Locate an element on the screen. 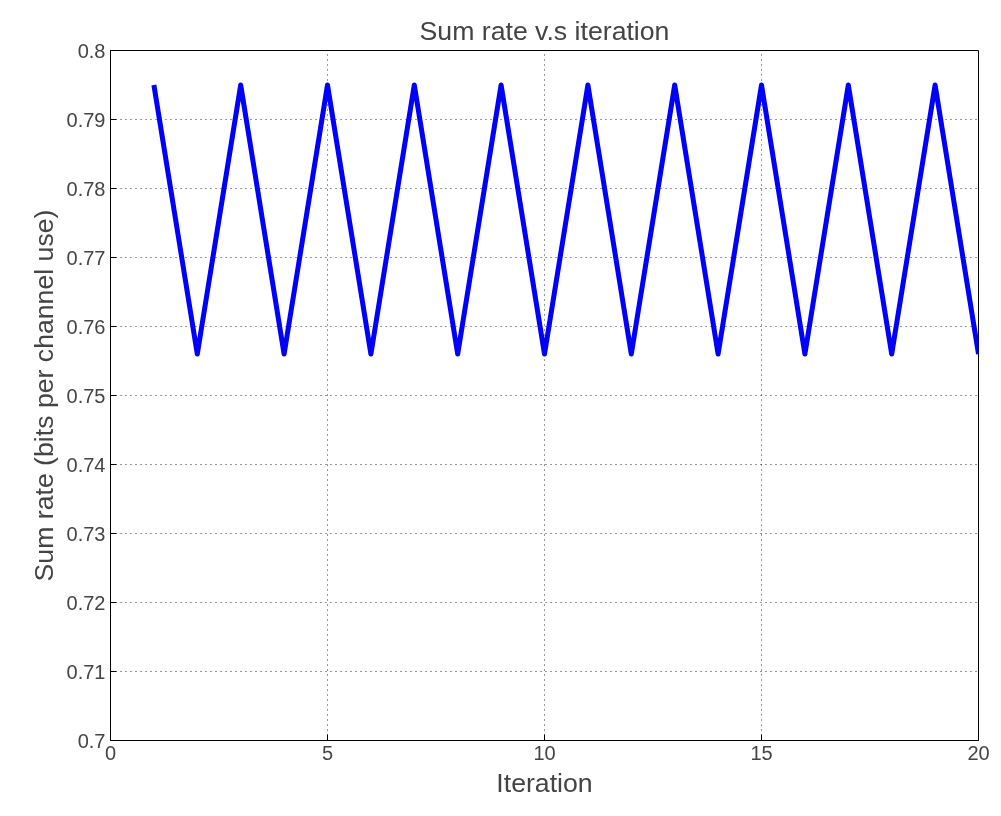  x-tick-label: 20 is located at coordinates (978, 752).